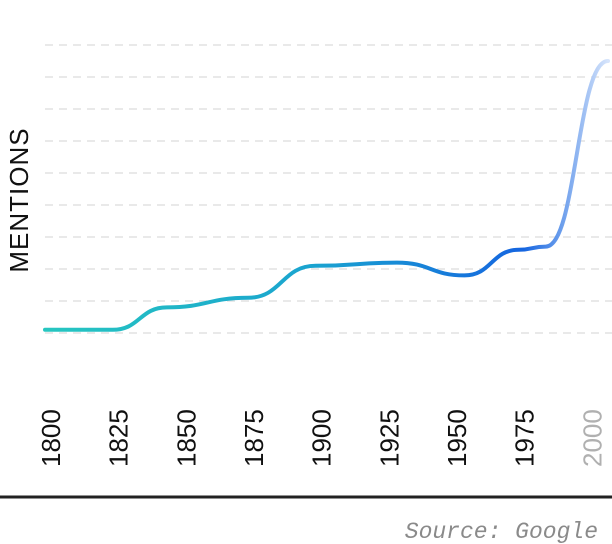 Image resolution: width=612 pixels, height=544 pixels. I want to click on x-tick-label: 1800, so click(51, 438).